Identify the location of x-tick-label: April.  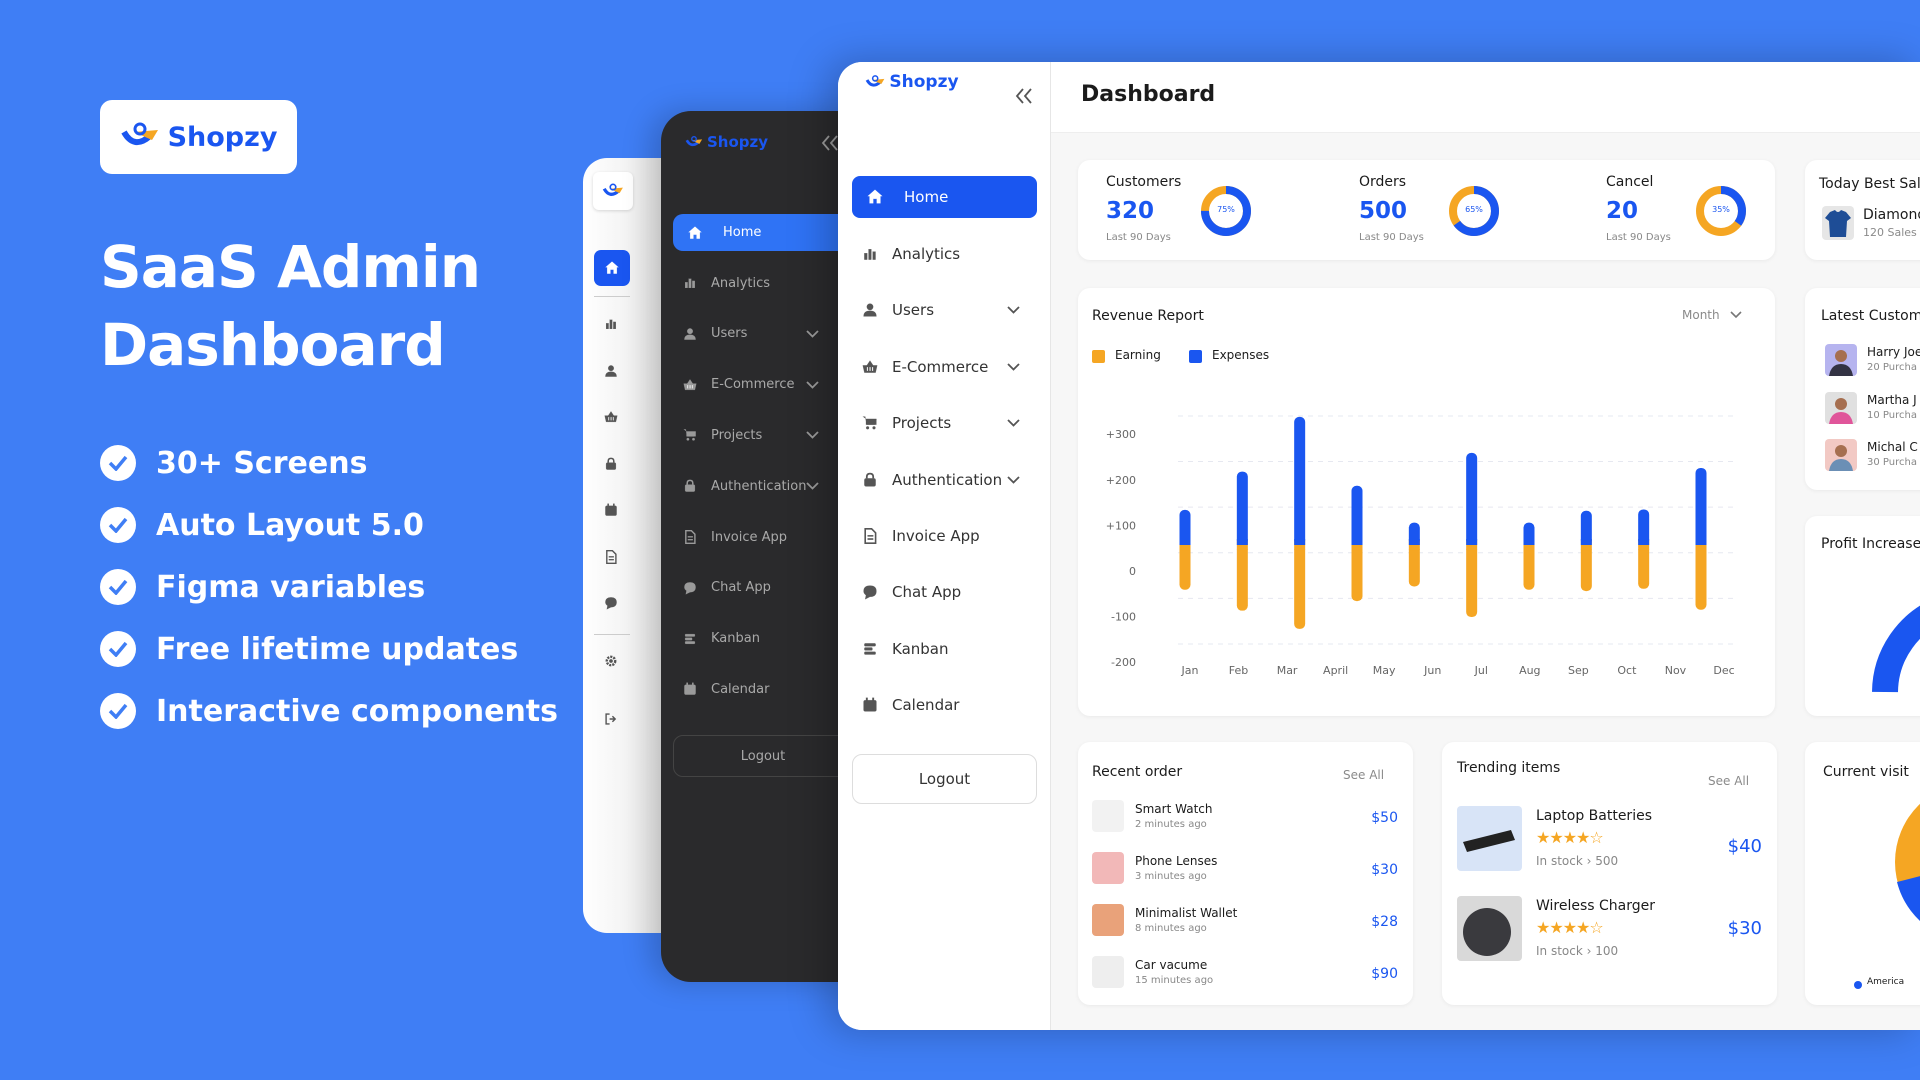
(1335, 670).